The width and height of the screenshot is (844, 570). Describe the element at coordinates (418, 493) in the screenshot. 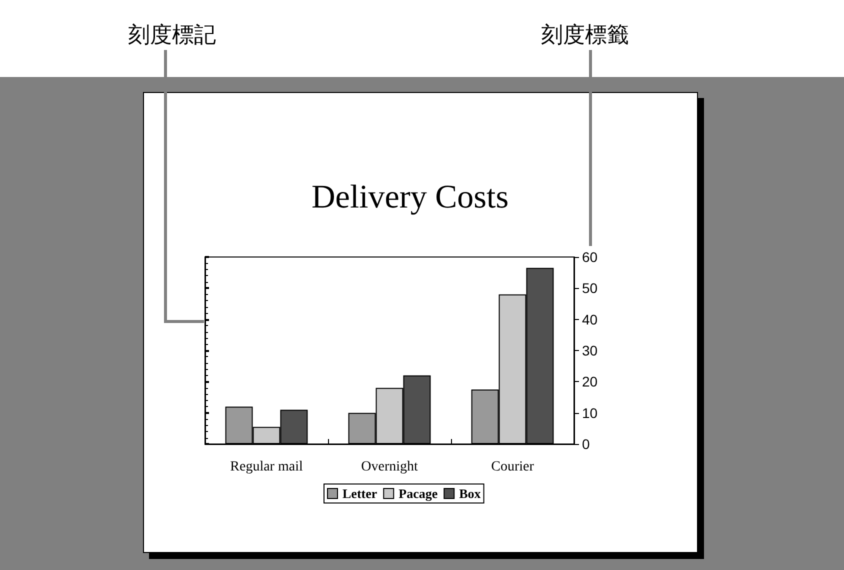

I see `legend-label: Pacage` at that location.